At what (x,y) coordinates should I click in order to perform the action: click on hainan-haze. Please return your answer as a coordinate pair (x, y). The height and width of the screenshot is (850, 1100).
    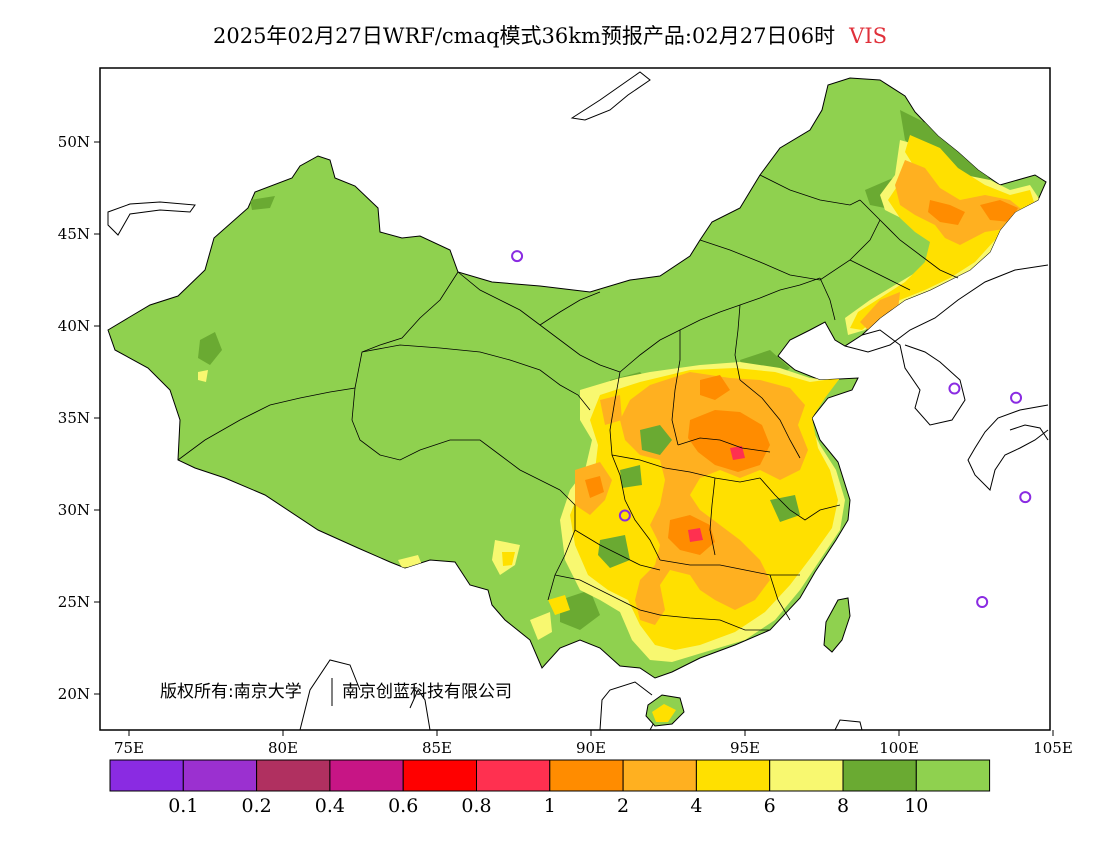
    Looking at the image, I should click on (664, 713).